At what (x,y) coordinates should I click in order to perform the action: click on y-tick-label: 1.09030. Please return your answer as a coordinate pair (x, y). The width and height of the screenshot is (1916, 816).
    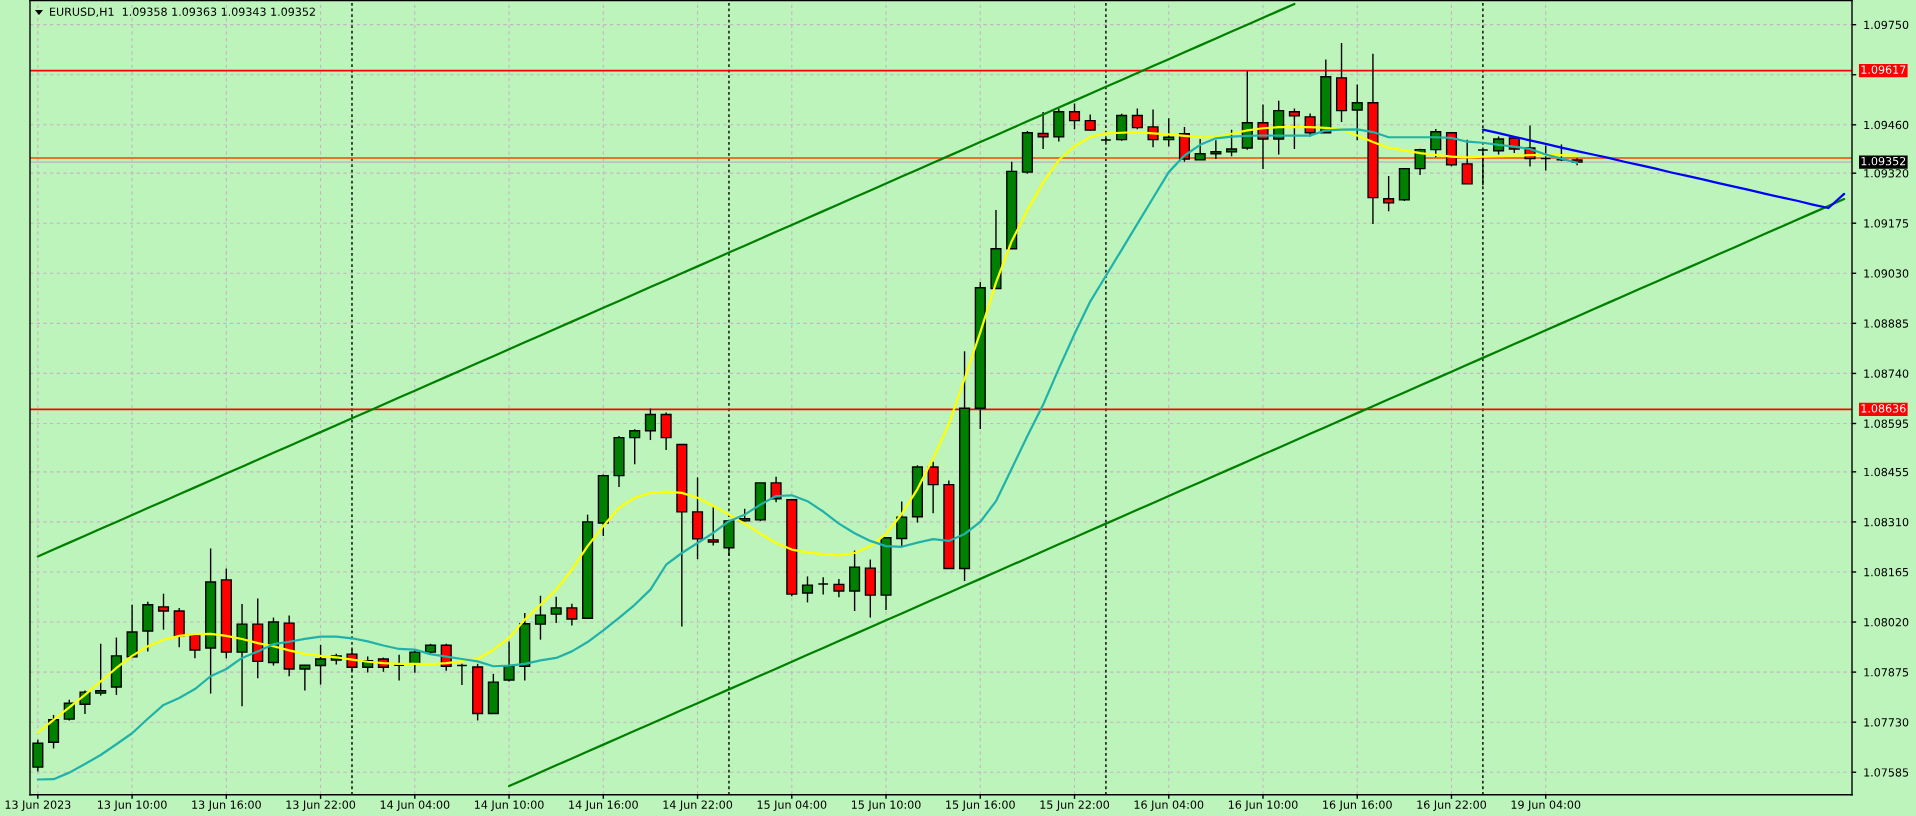
    Looking at the image, I should click on (1886, 273).